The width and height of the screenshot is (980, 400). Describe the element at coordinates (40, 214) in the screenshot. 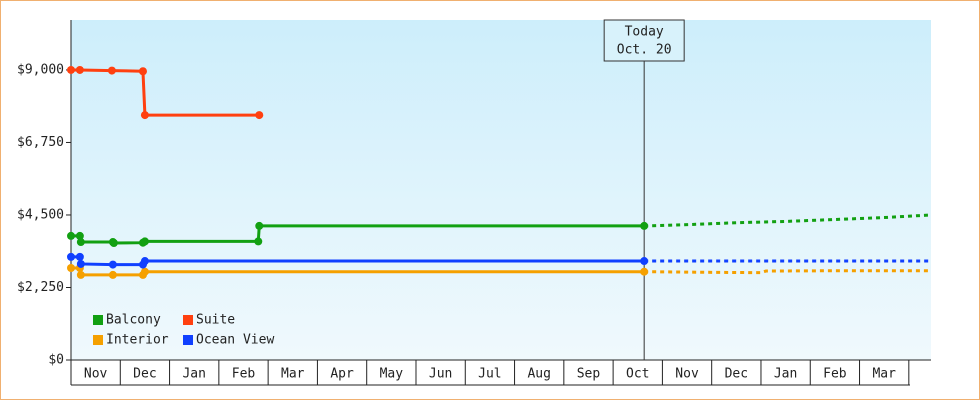

I see `y-tick-label: $4,500` at that location.